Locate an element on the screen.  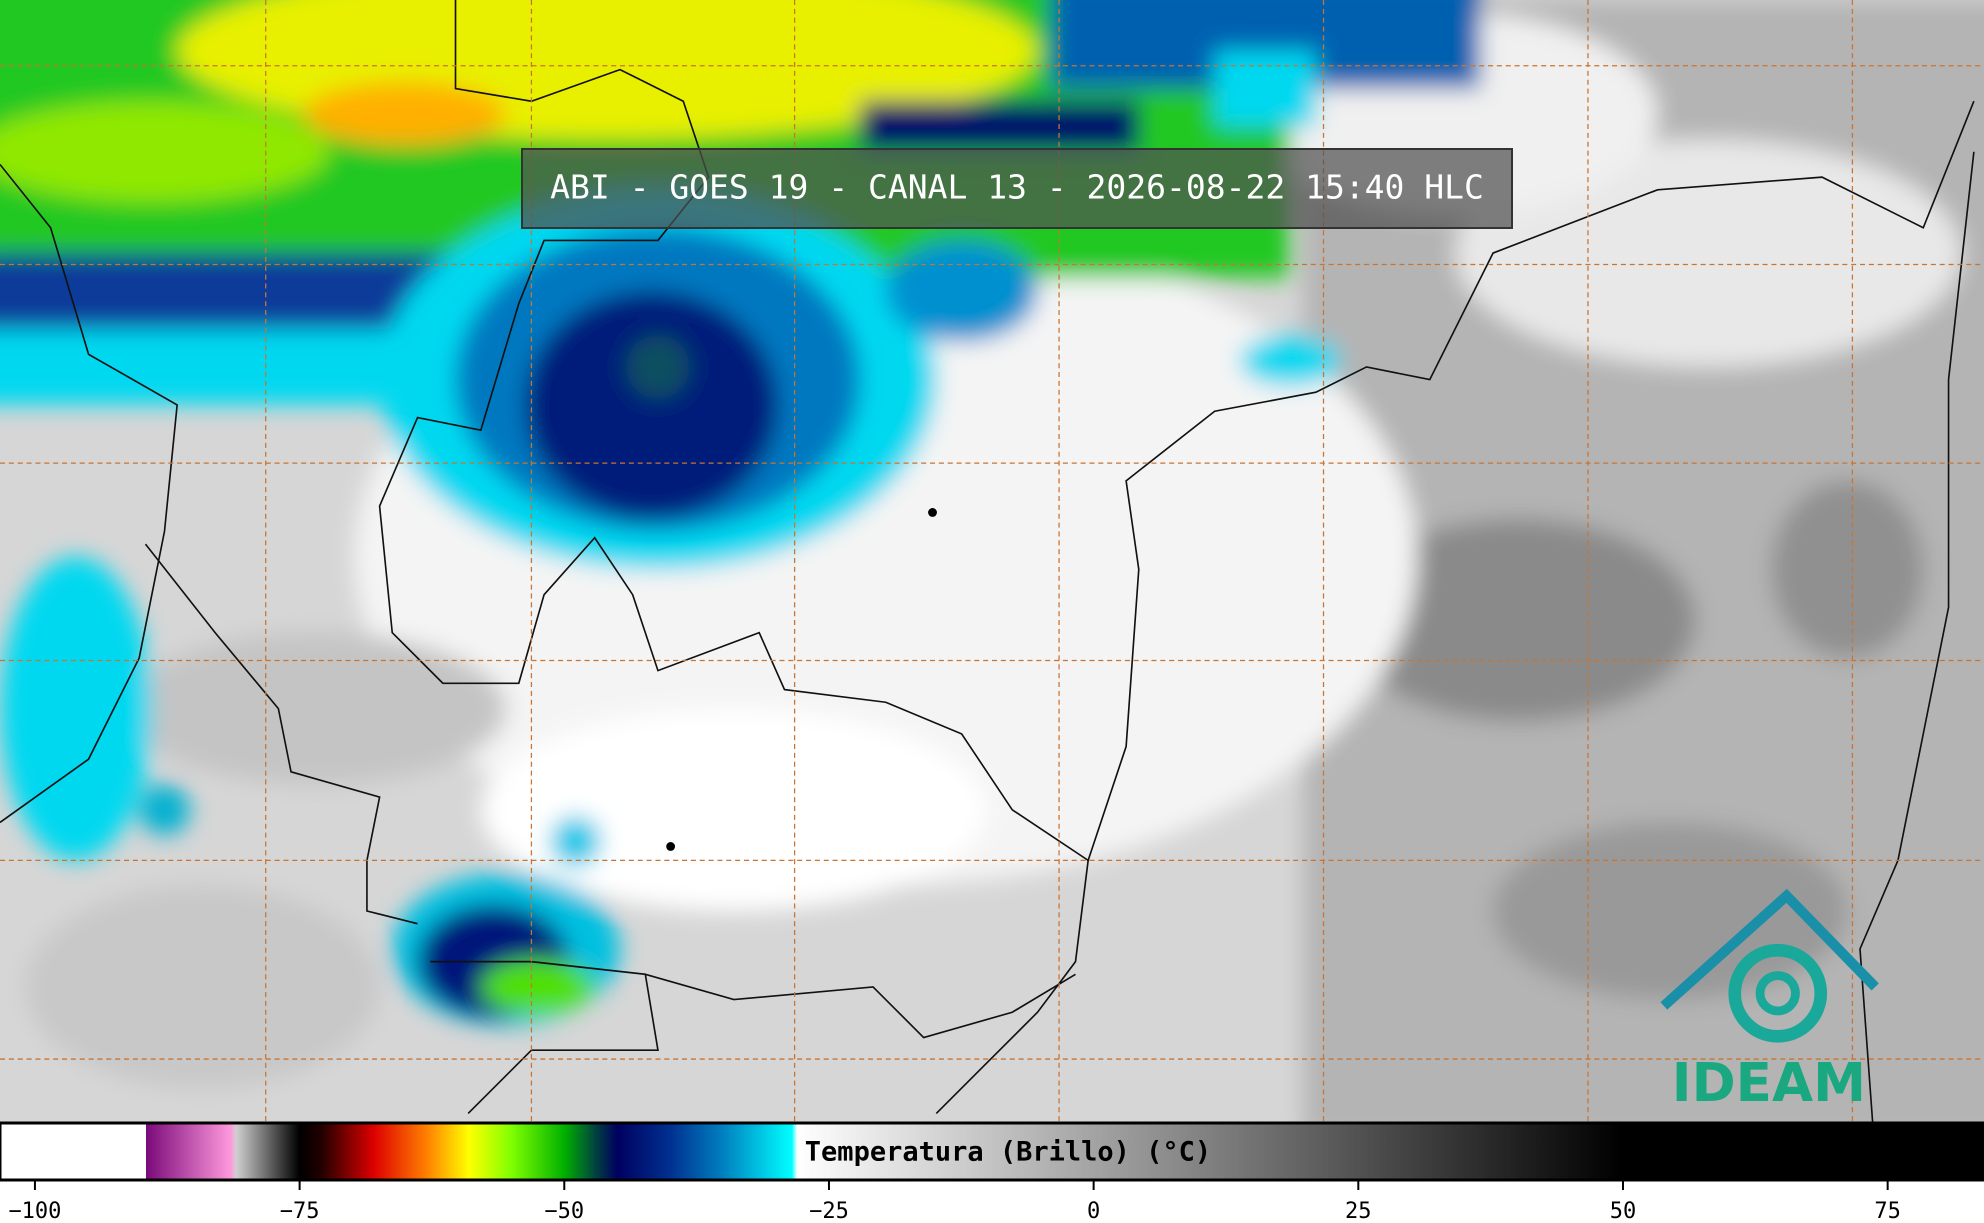
tick-label: 50 is located at coordinates (1623, 1211).